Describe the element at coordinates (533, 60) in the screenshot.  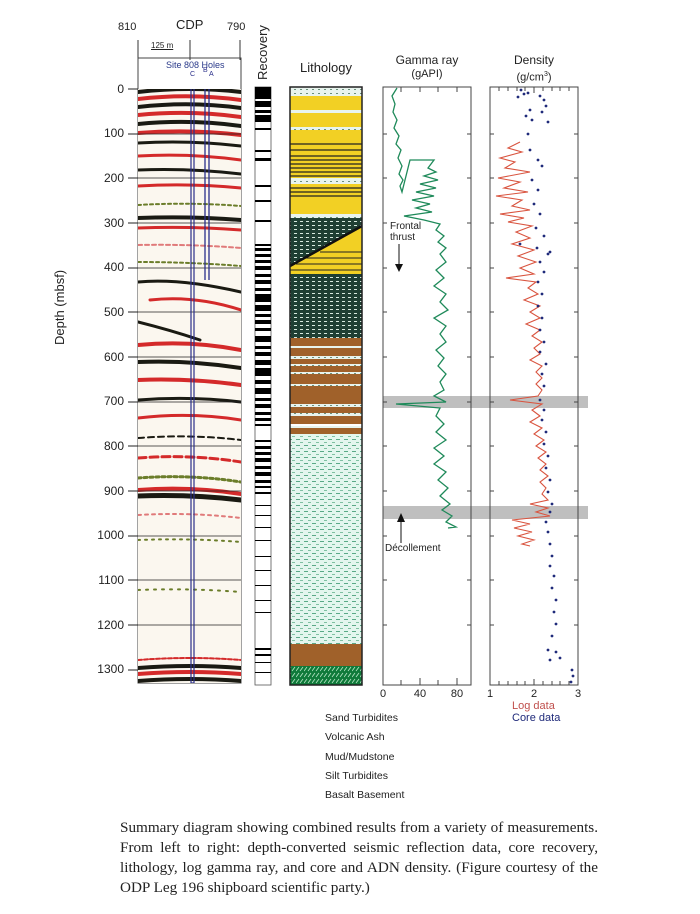
I see `density-title: Density` at that location.